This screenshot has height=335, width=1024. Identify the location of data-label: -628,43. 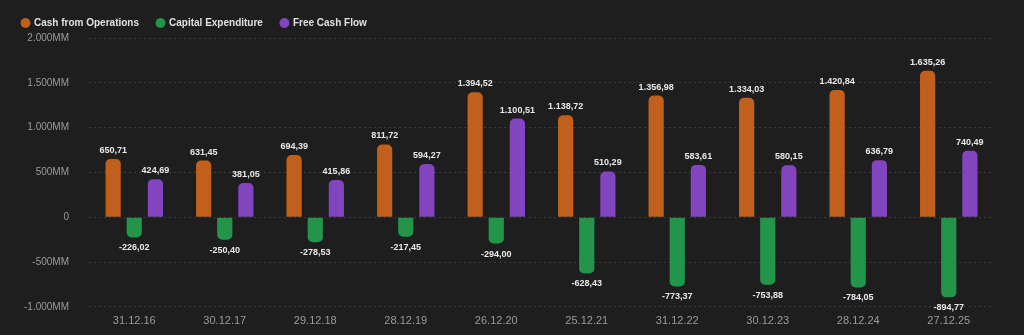
(587, 283).